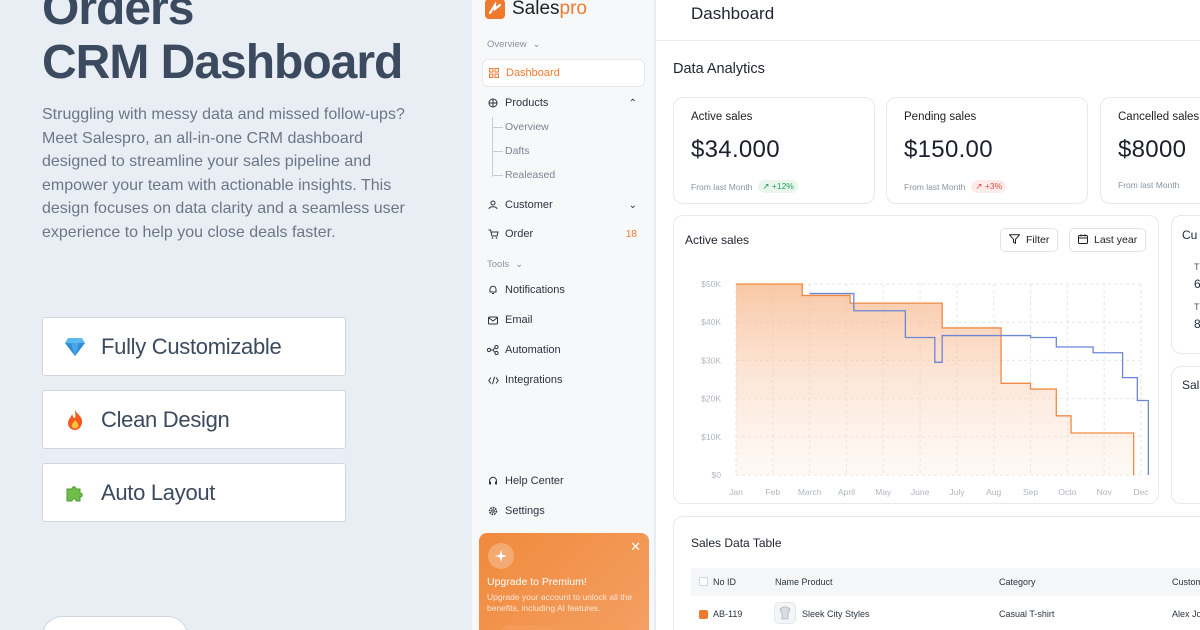 The image size is (1200, 630). Describe the element at coordinates (563, 73) in the screenshot. I see `sidebar-item-dashboard: Dashboard` at that location.